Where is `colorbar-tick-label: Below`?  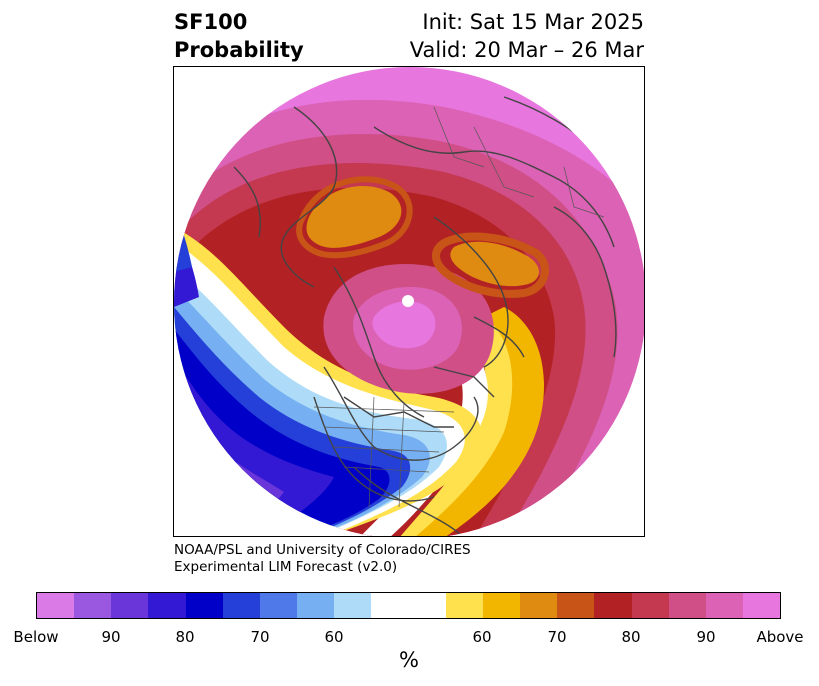
colorbar-tick-label: Below is located at coordinates (36, 637).